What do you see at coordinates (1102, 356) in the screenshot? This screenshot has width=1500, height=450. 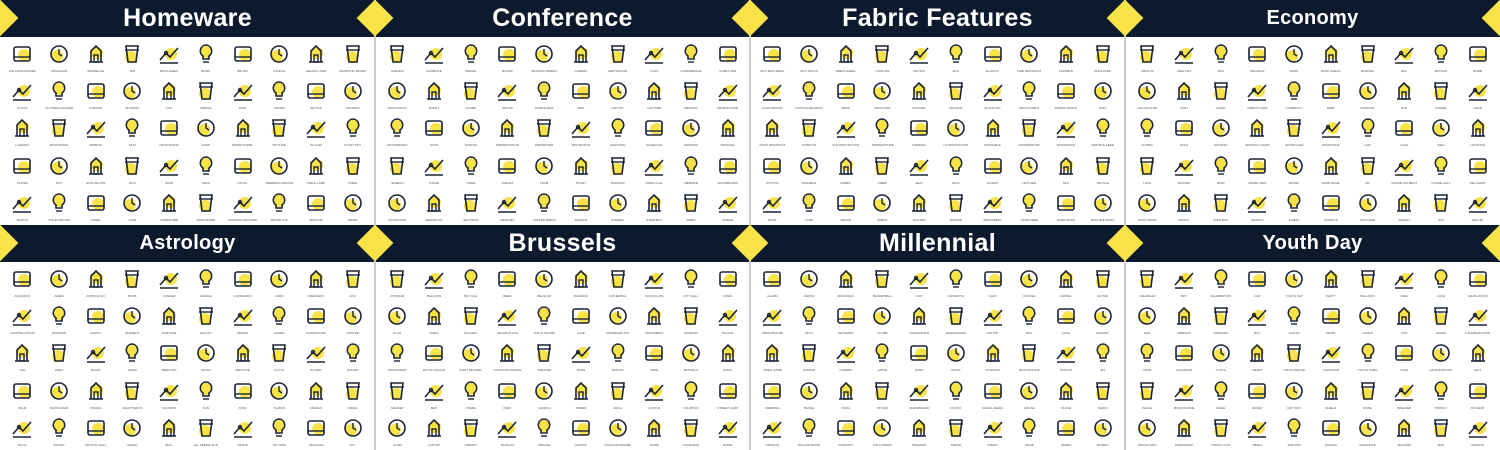 I see `icon-item: jet` at bounding box center [1102, 356].